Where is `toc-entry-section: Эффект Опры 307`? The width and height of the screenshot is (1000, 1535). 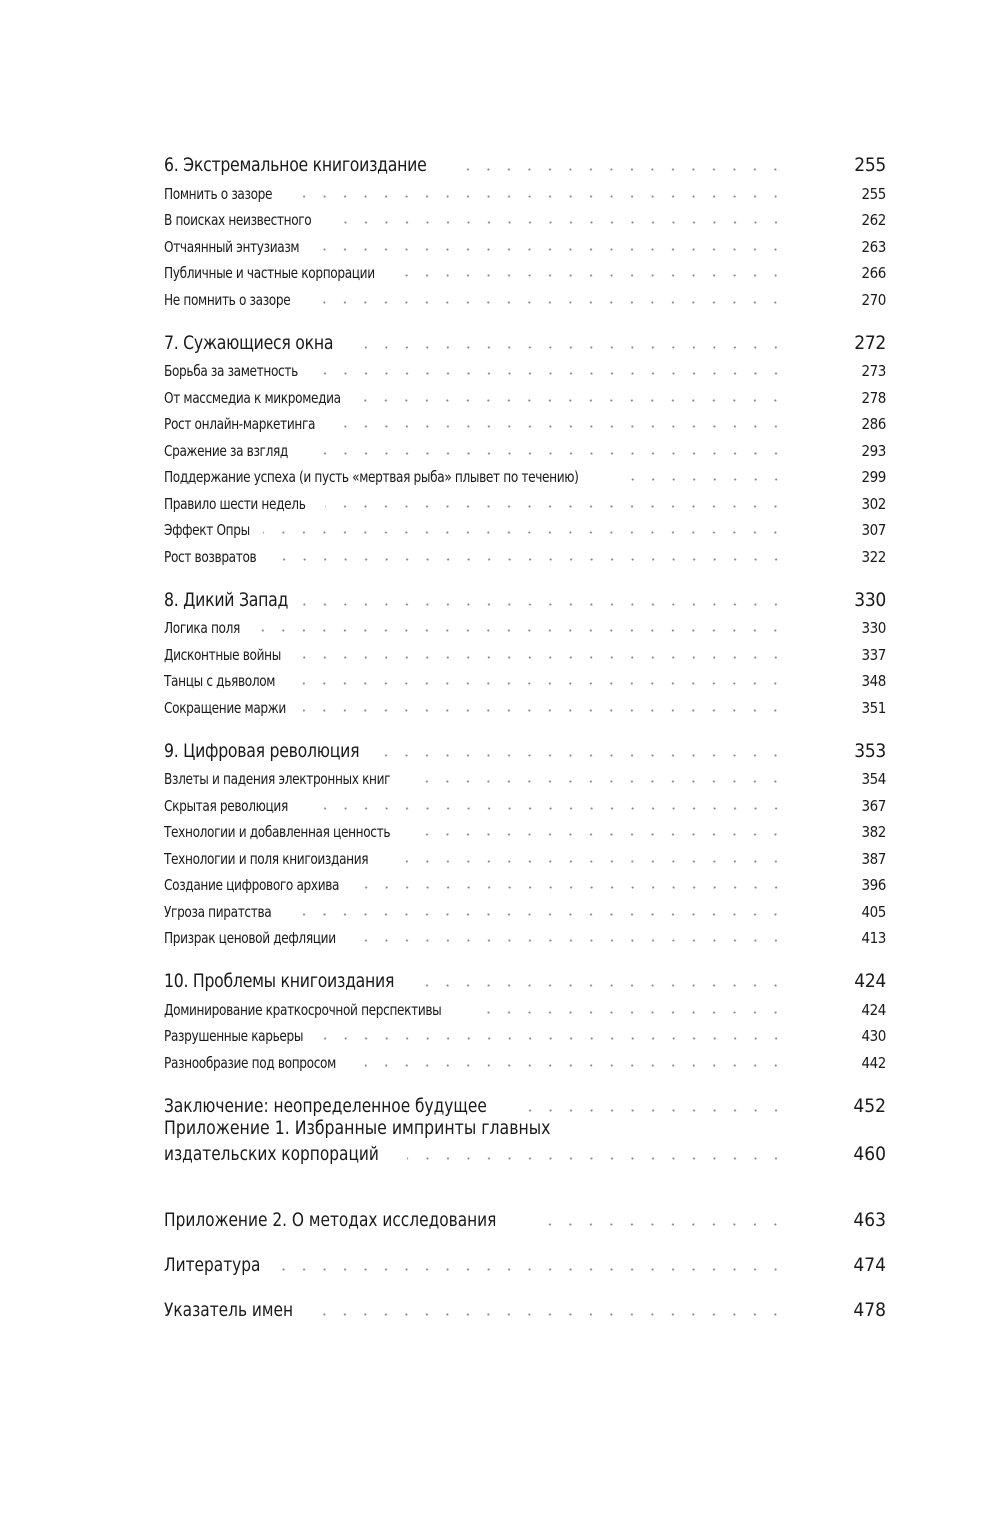 toc-entry-section: Эффект Опры 307 is located at coordinates (525, 526).